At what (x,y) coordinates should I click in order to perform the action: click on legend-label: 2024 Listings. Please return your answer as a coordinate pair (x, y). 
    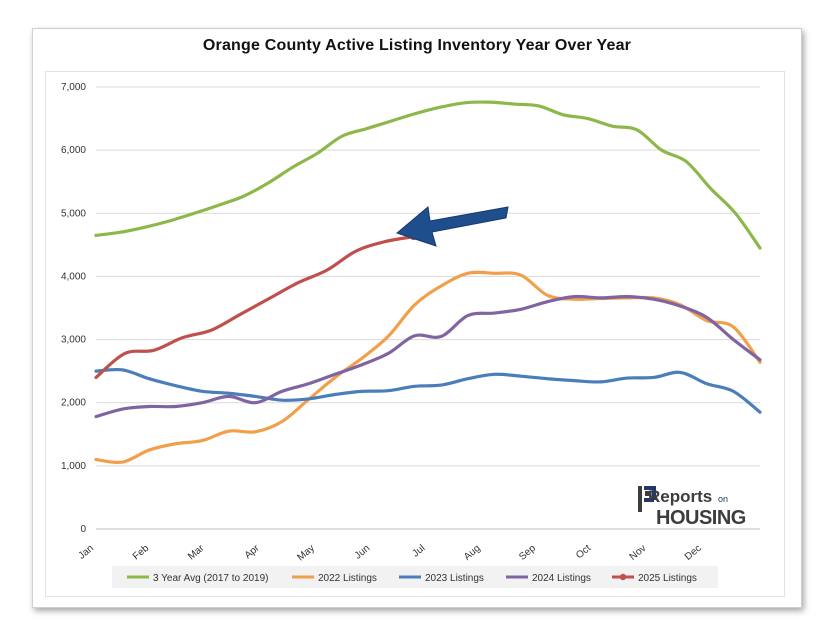
    Looking at the image, I should click on (561, 578).